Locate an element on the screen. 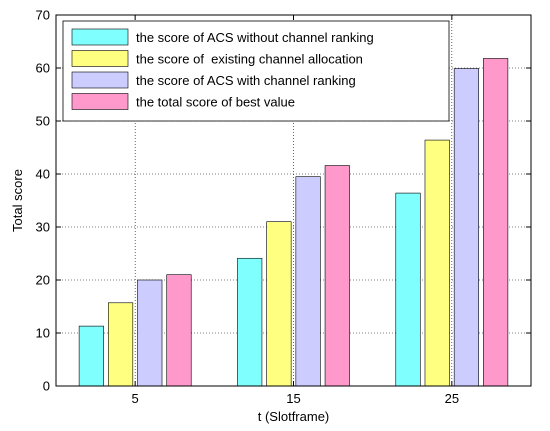 Image resolution: width=550 pixels, height=431 pixels. legend-label: the score of ACS without channel ranking is located at coordinates (255, 37).